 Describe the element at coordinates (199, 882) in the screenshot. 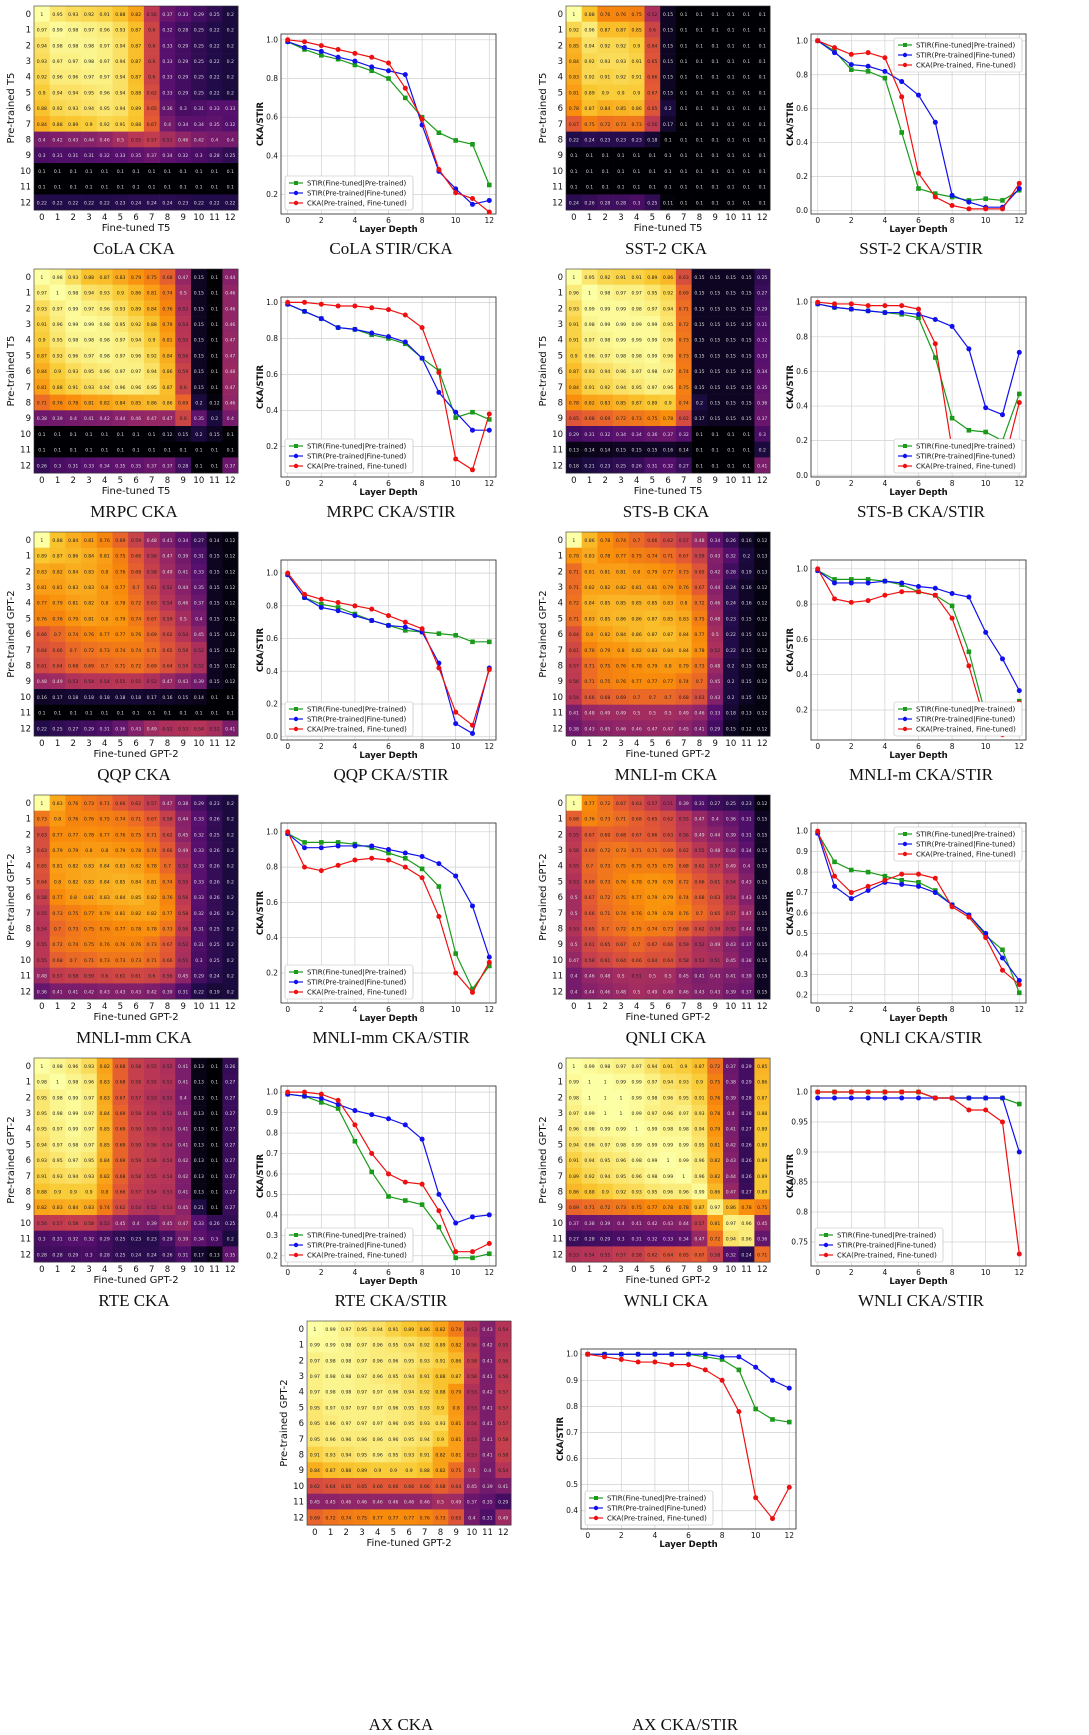

I see `cell-value-label: 0.33` at that location.